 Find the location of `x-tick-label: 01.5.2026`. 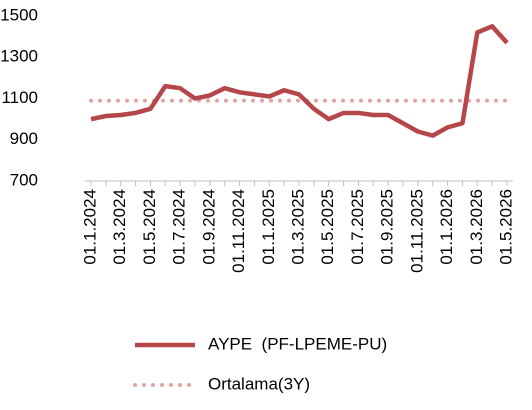

x-tick-label: 01.5.2026 is located at coordinates (505, 227).